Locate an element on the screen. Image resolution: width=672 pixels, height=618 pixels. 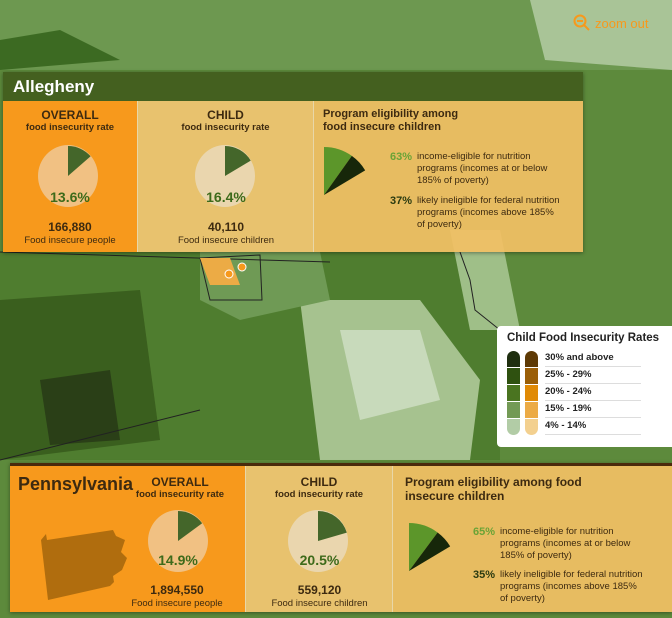
overall-subtitle: food insecurity rate is located at coordinates (70, 127).